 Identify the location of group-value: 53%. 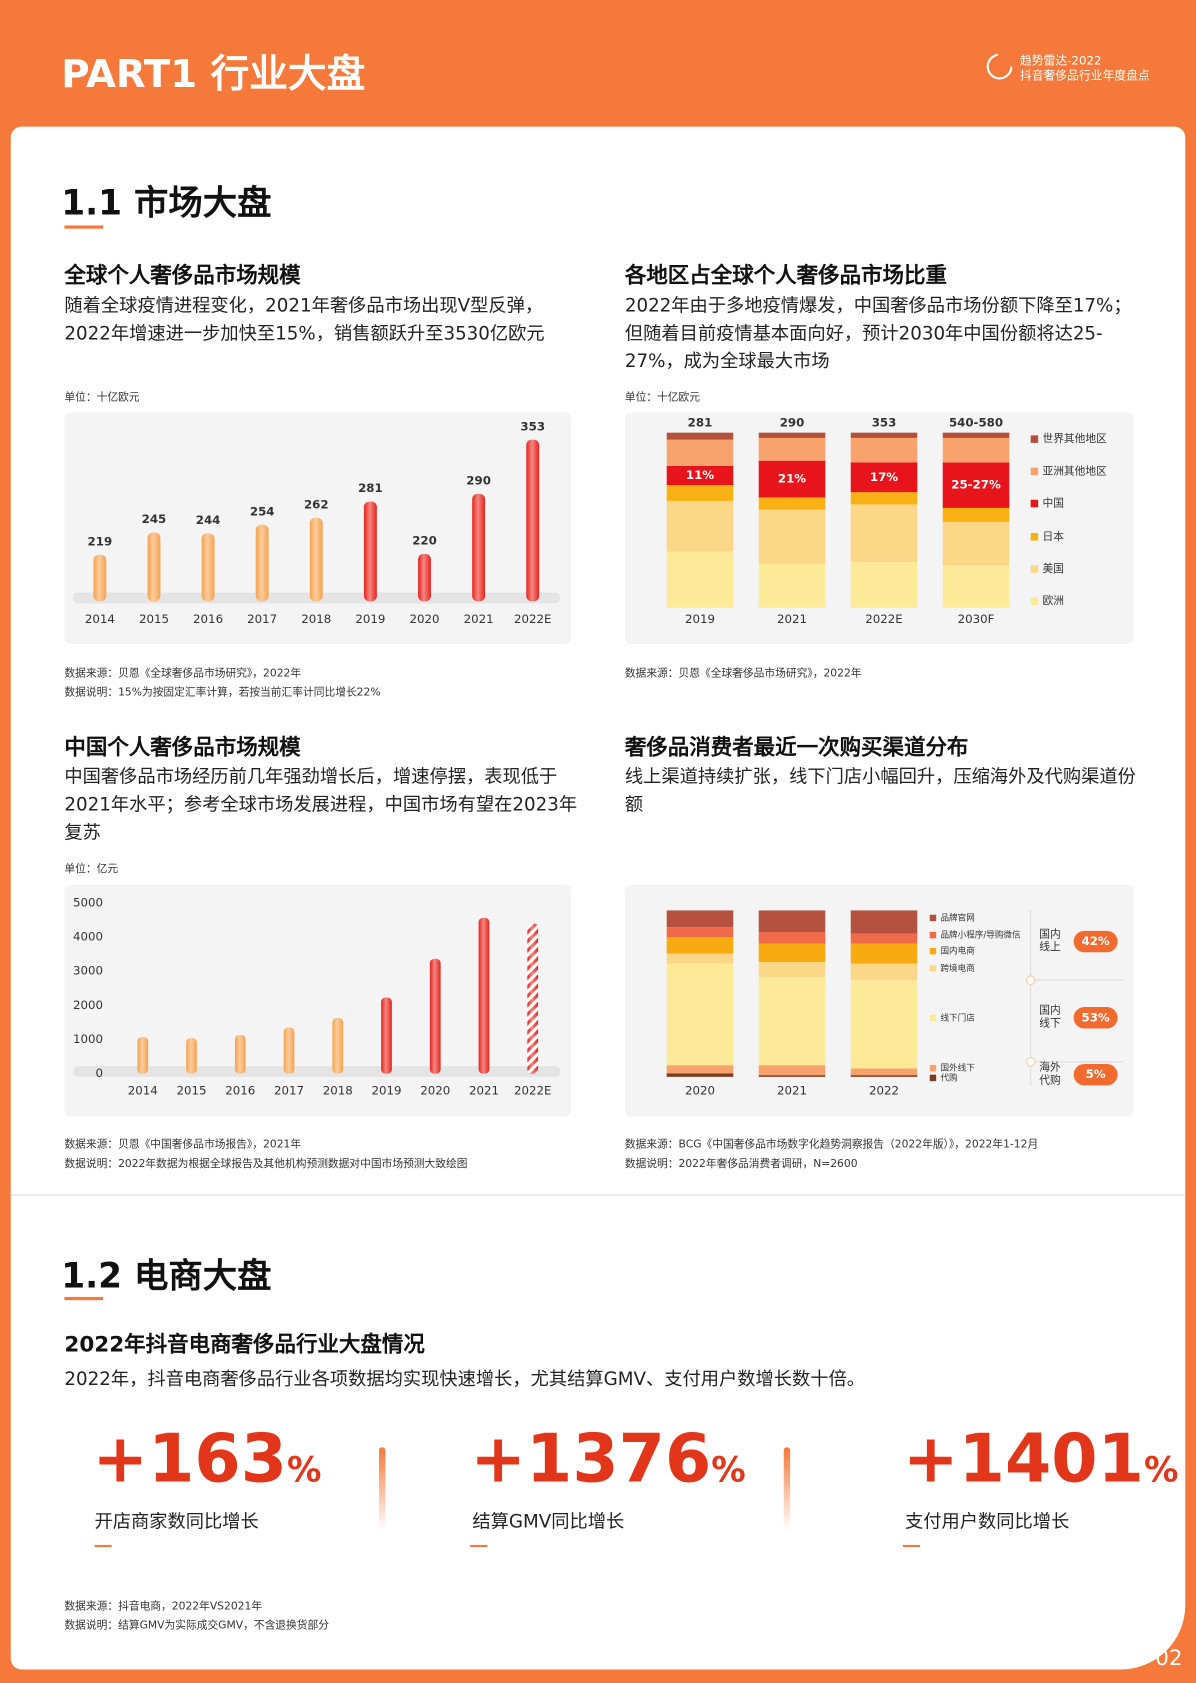
(1095, 1017).